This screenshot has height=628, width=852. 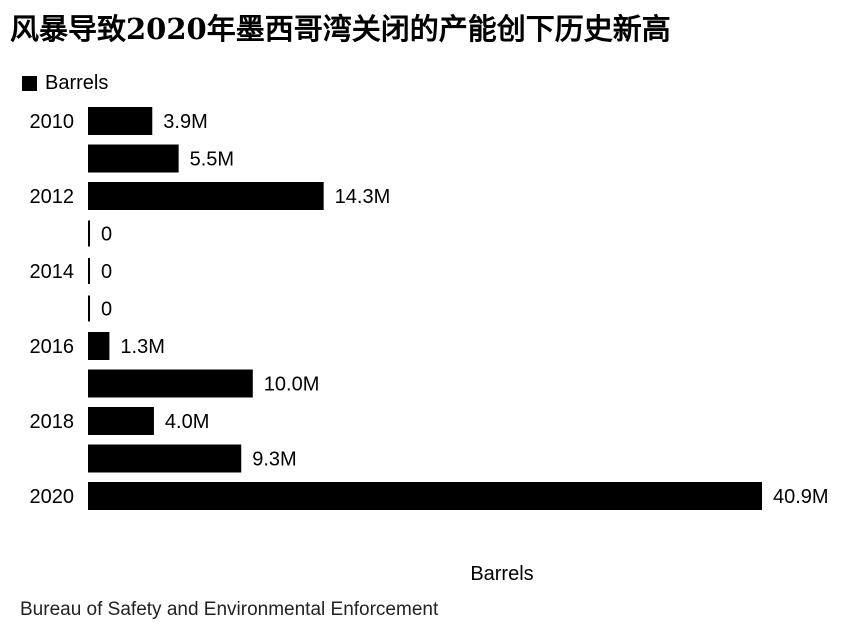 I want to click on value-label-2015: 0, so click(x=106, y=310).